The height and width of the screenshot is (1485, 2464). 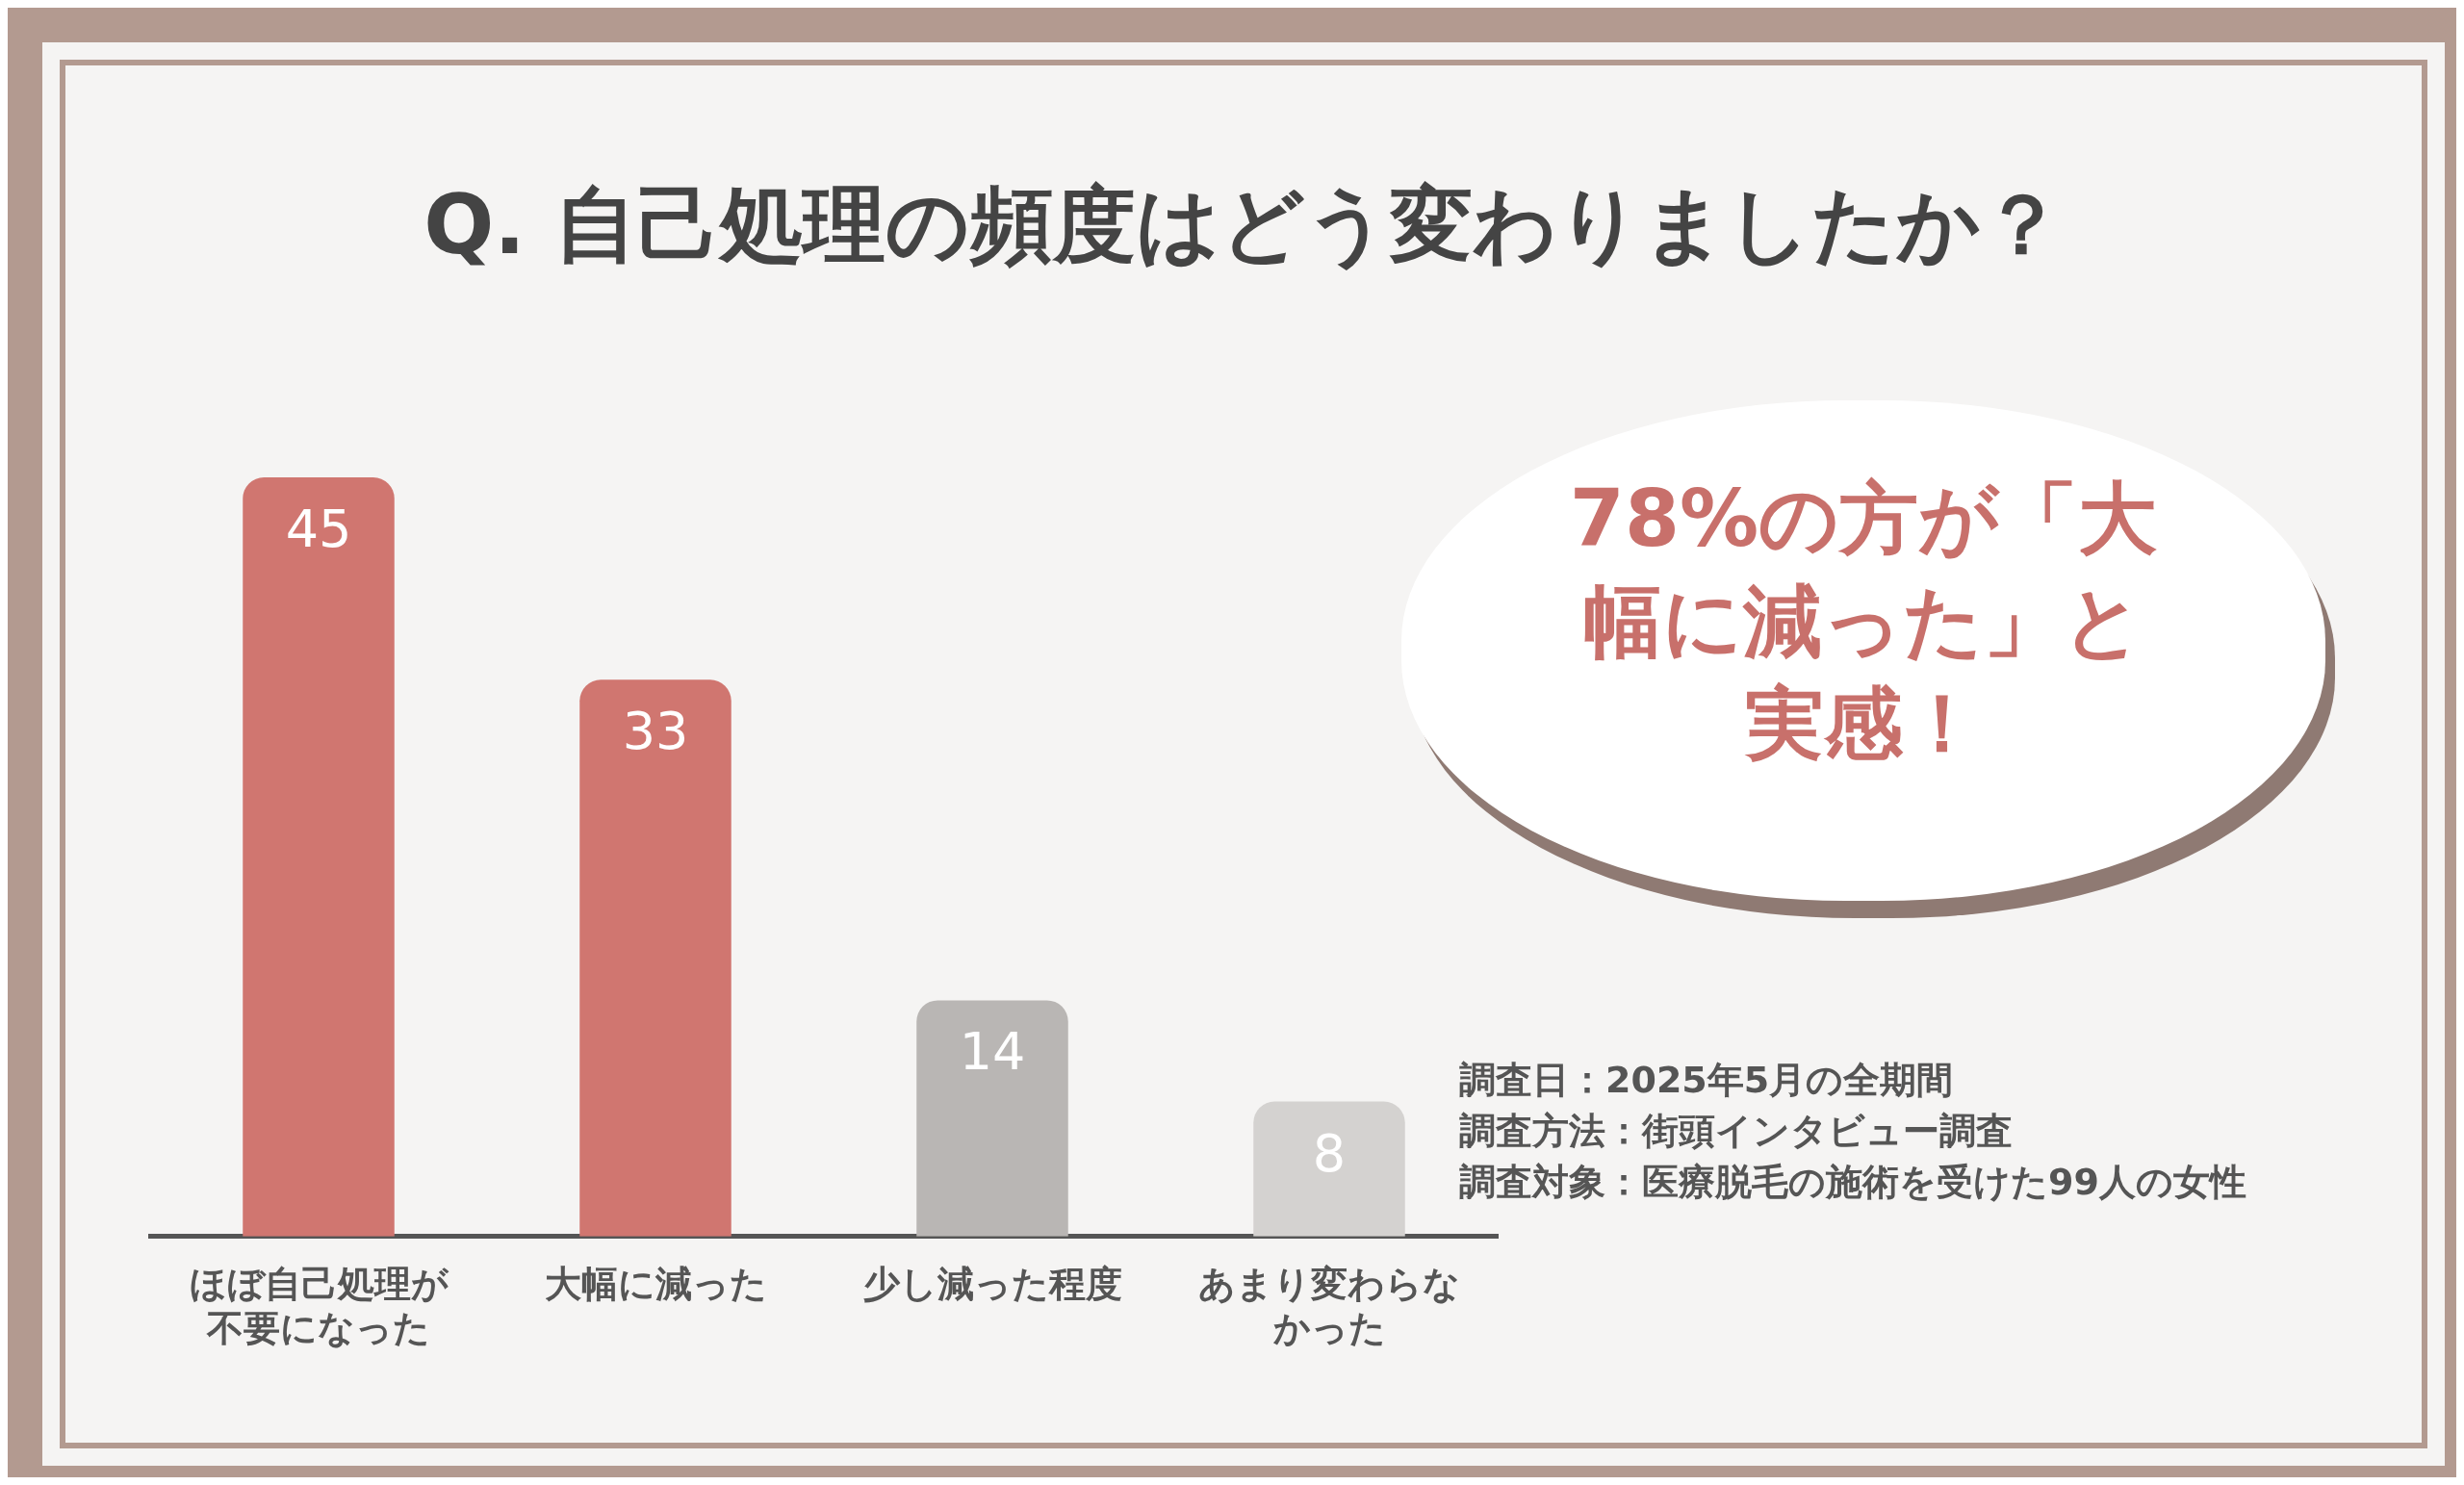 What do you see at coordinates (1863, 622) in the screenshot?
I see `text: 78%の方が「大幅に減った」と実感！` at bounding box center [1863, 622].